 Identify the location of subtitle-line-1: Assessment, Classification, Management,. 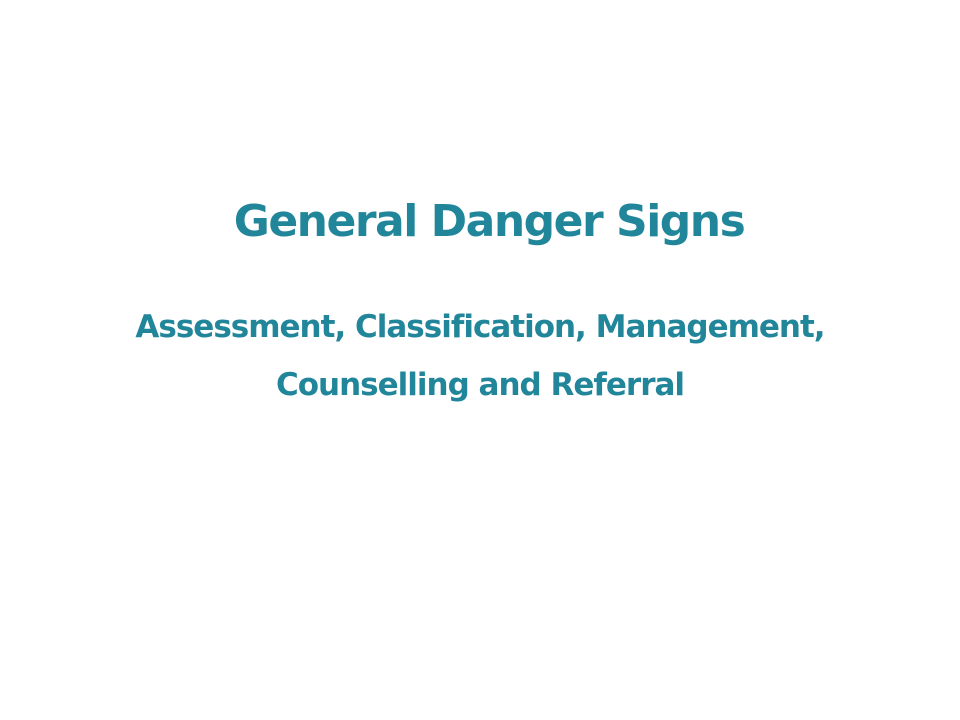
(480, 327).